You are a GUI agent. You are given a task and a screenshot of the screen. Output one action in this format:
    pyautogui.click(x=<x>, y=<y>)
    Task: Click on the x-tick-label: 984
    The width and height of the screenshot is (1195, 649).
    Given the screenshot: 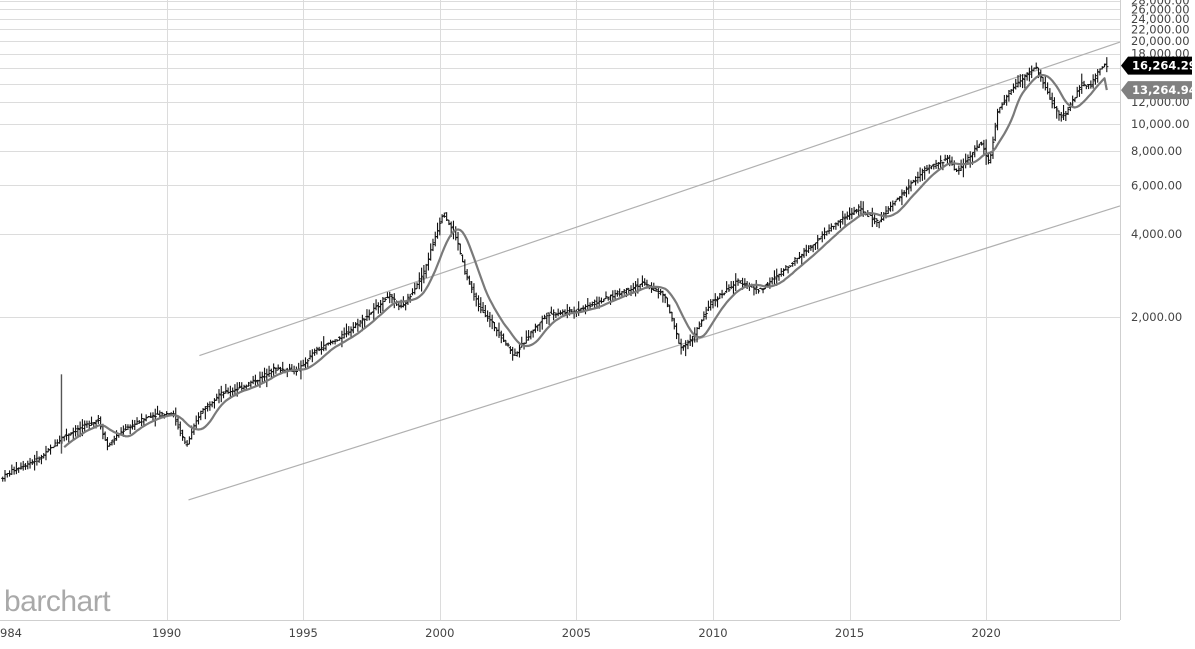 What is the action you would take?
    pyautogui.click(x=11, y=633)
    